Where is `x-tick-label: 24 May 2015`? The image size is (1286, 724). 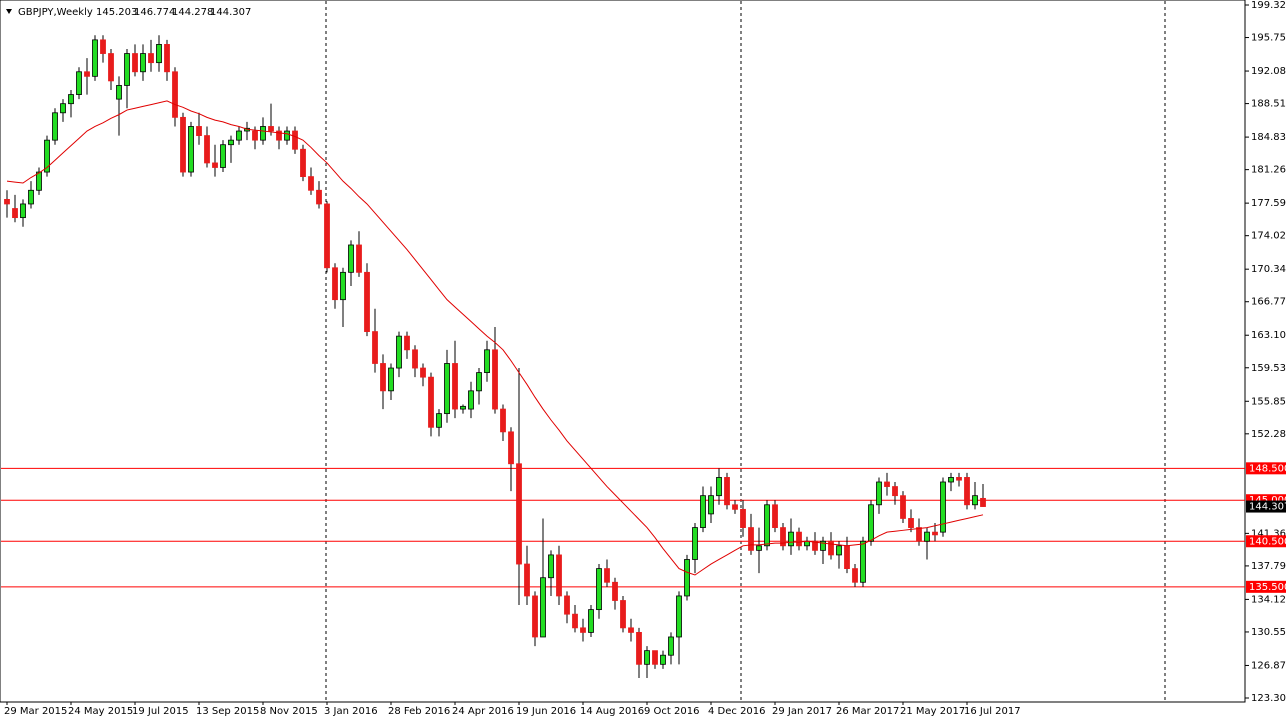
x-tick-label: 24 May 2015 is located at coordinates (100, 711).